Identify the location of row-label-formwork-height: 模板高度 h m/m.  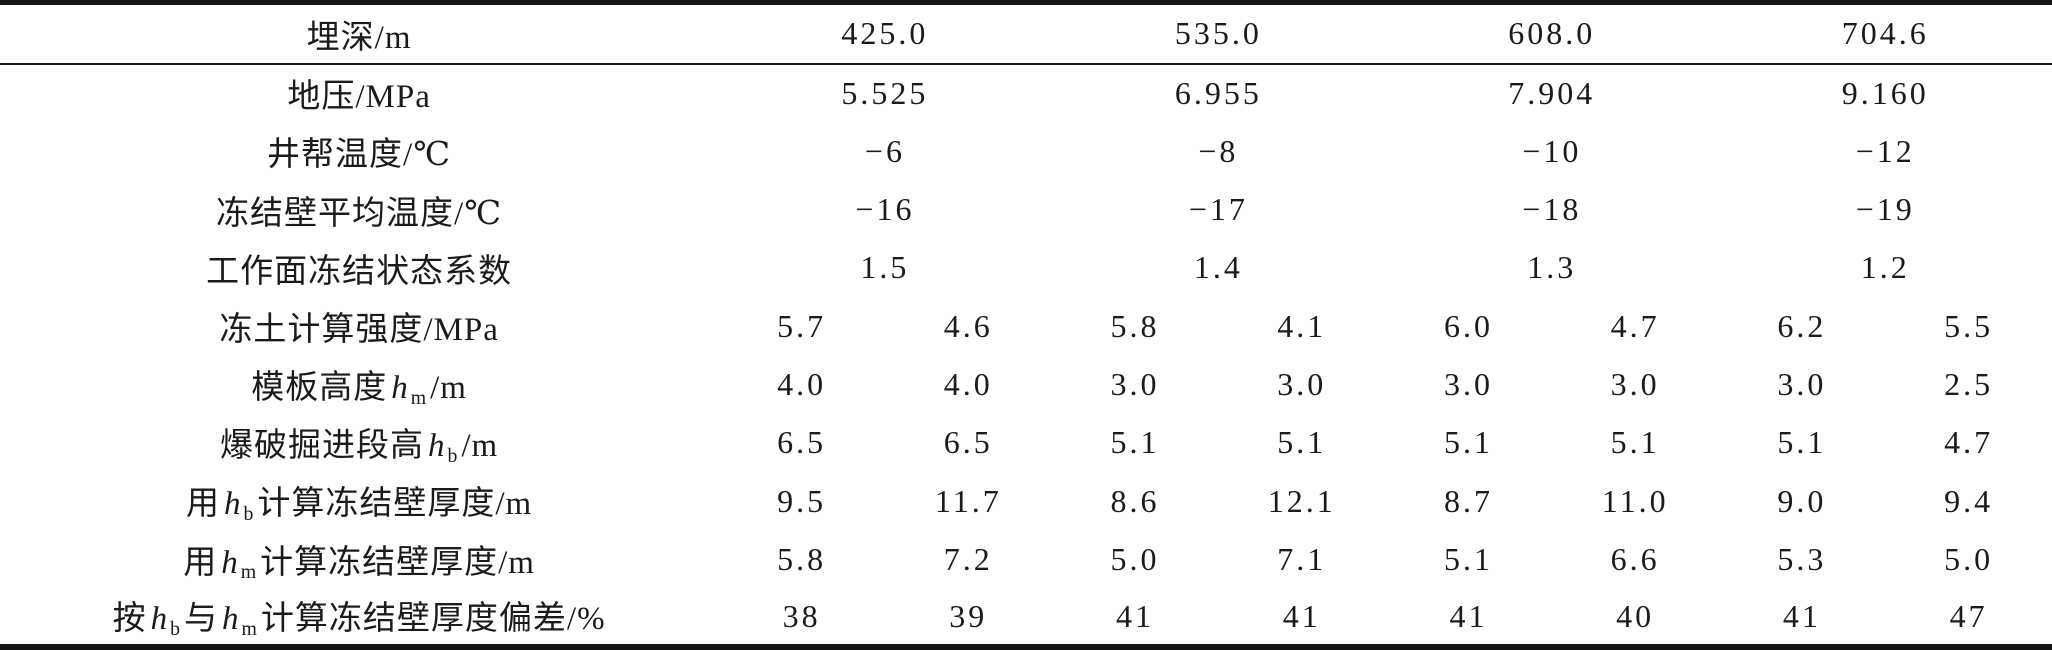
(359, 384).